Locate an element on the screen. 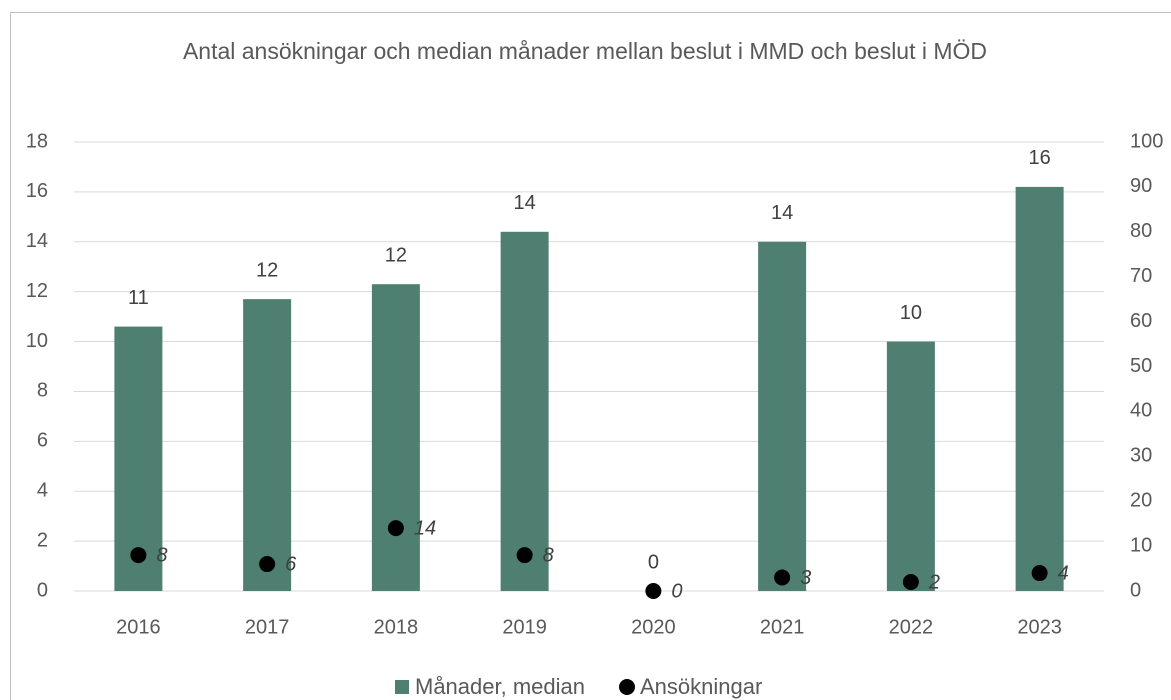  y-tick-label: 6 is located at coordinates (42, 441).